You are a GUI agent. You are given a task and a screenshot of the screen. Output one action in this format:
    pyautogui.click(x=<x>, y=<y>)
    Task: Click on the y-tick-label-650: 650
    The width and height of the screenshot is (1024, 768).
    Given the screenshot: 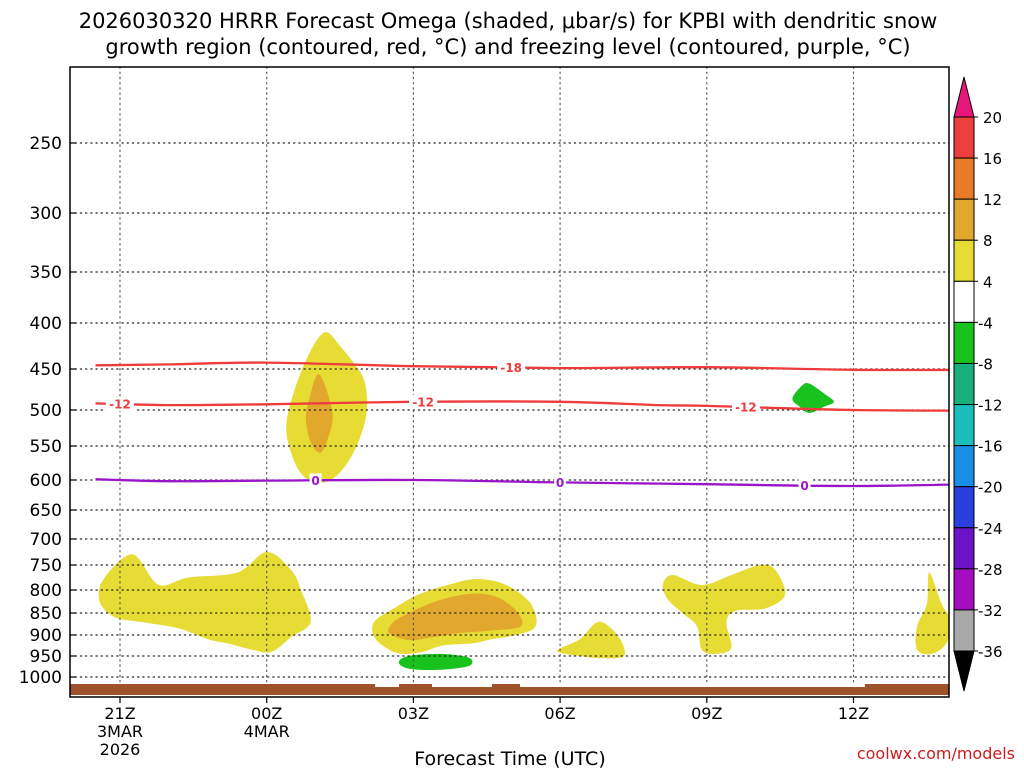 What is the action you would take?
    pyautogui.click(x=46, y=511)
    